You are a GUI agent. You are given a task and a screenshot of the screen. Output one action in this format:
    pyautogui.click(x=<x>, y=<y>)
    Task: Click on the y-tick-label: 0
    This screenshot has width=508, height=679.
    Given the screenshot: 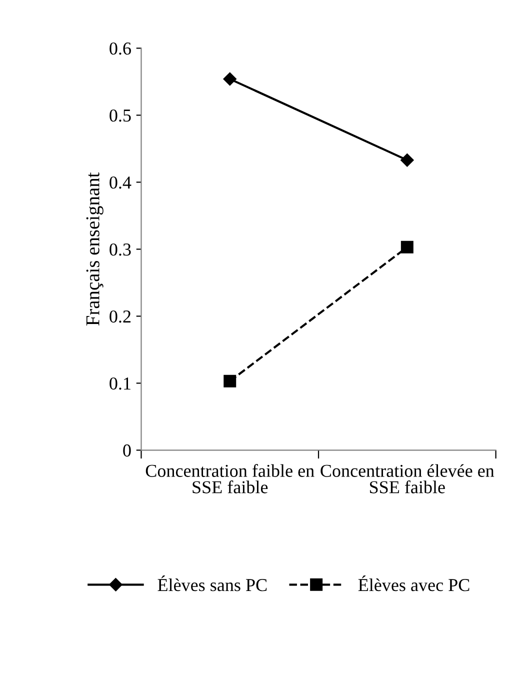 What is the action you would take?
    pyautogui.click(x=127, y=450)
    